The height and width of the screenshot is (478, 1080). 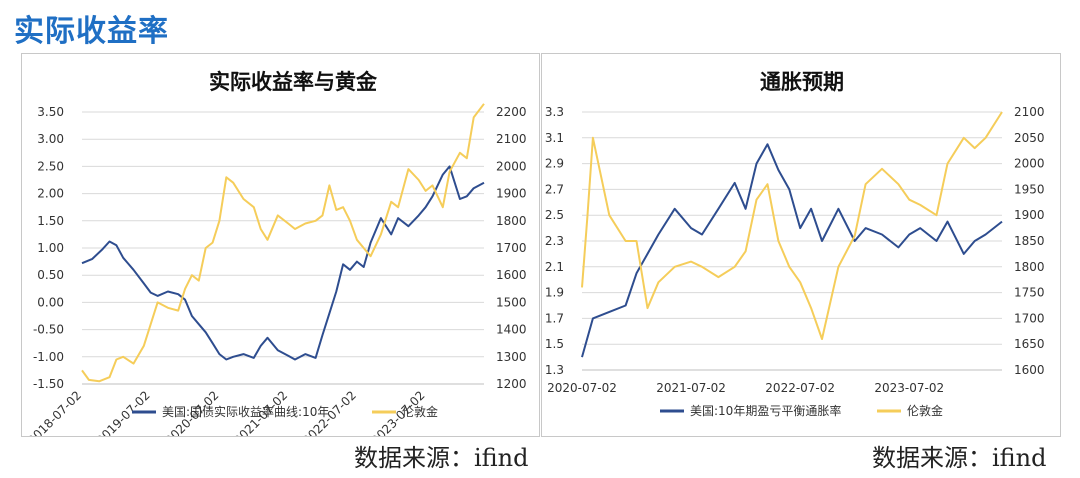 I want to click on y-right-tick-label: 1950, so click(x=1029, y=189).